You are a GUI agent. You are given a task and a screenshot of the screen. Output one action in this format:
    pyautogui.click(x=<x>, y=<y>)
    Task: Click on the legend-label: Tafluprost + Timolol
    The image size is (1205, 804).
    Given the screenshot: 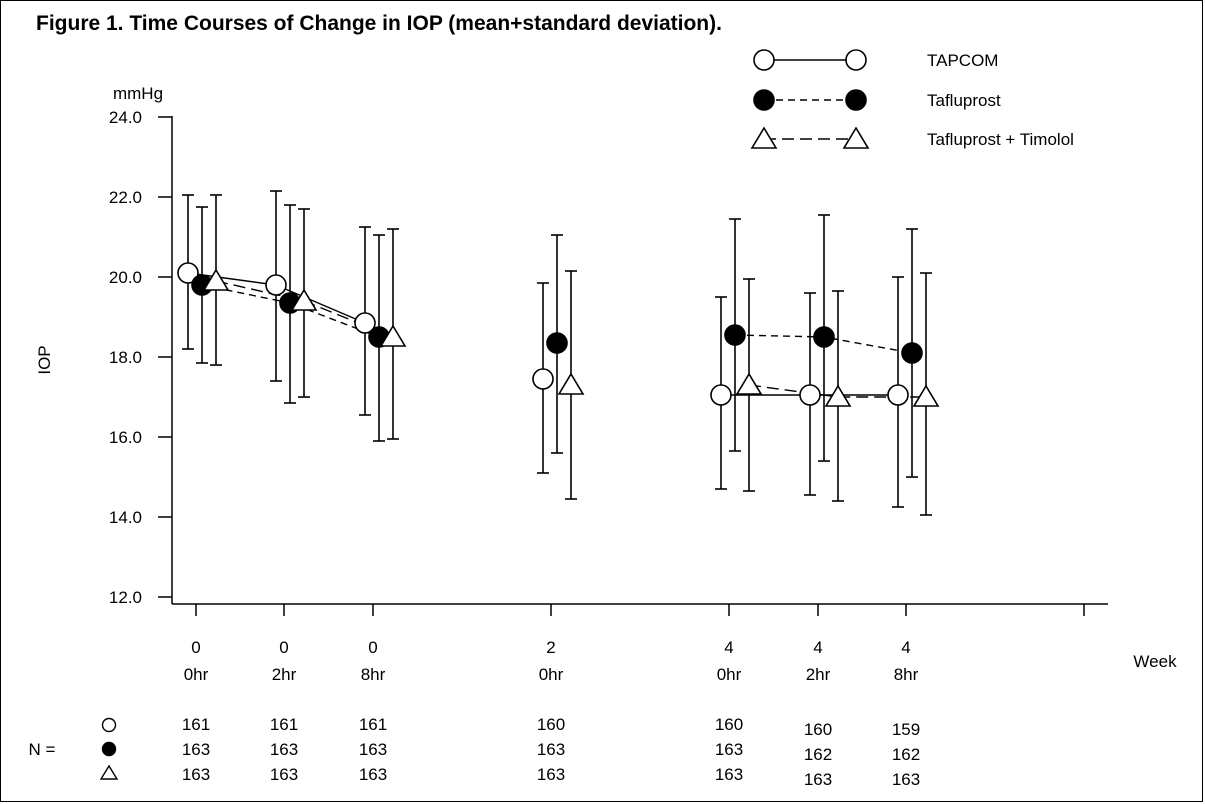 What is the action you would take?
    pyautogui.click(x=1000, y=139)
    